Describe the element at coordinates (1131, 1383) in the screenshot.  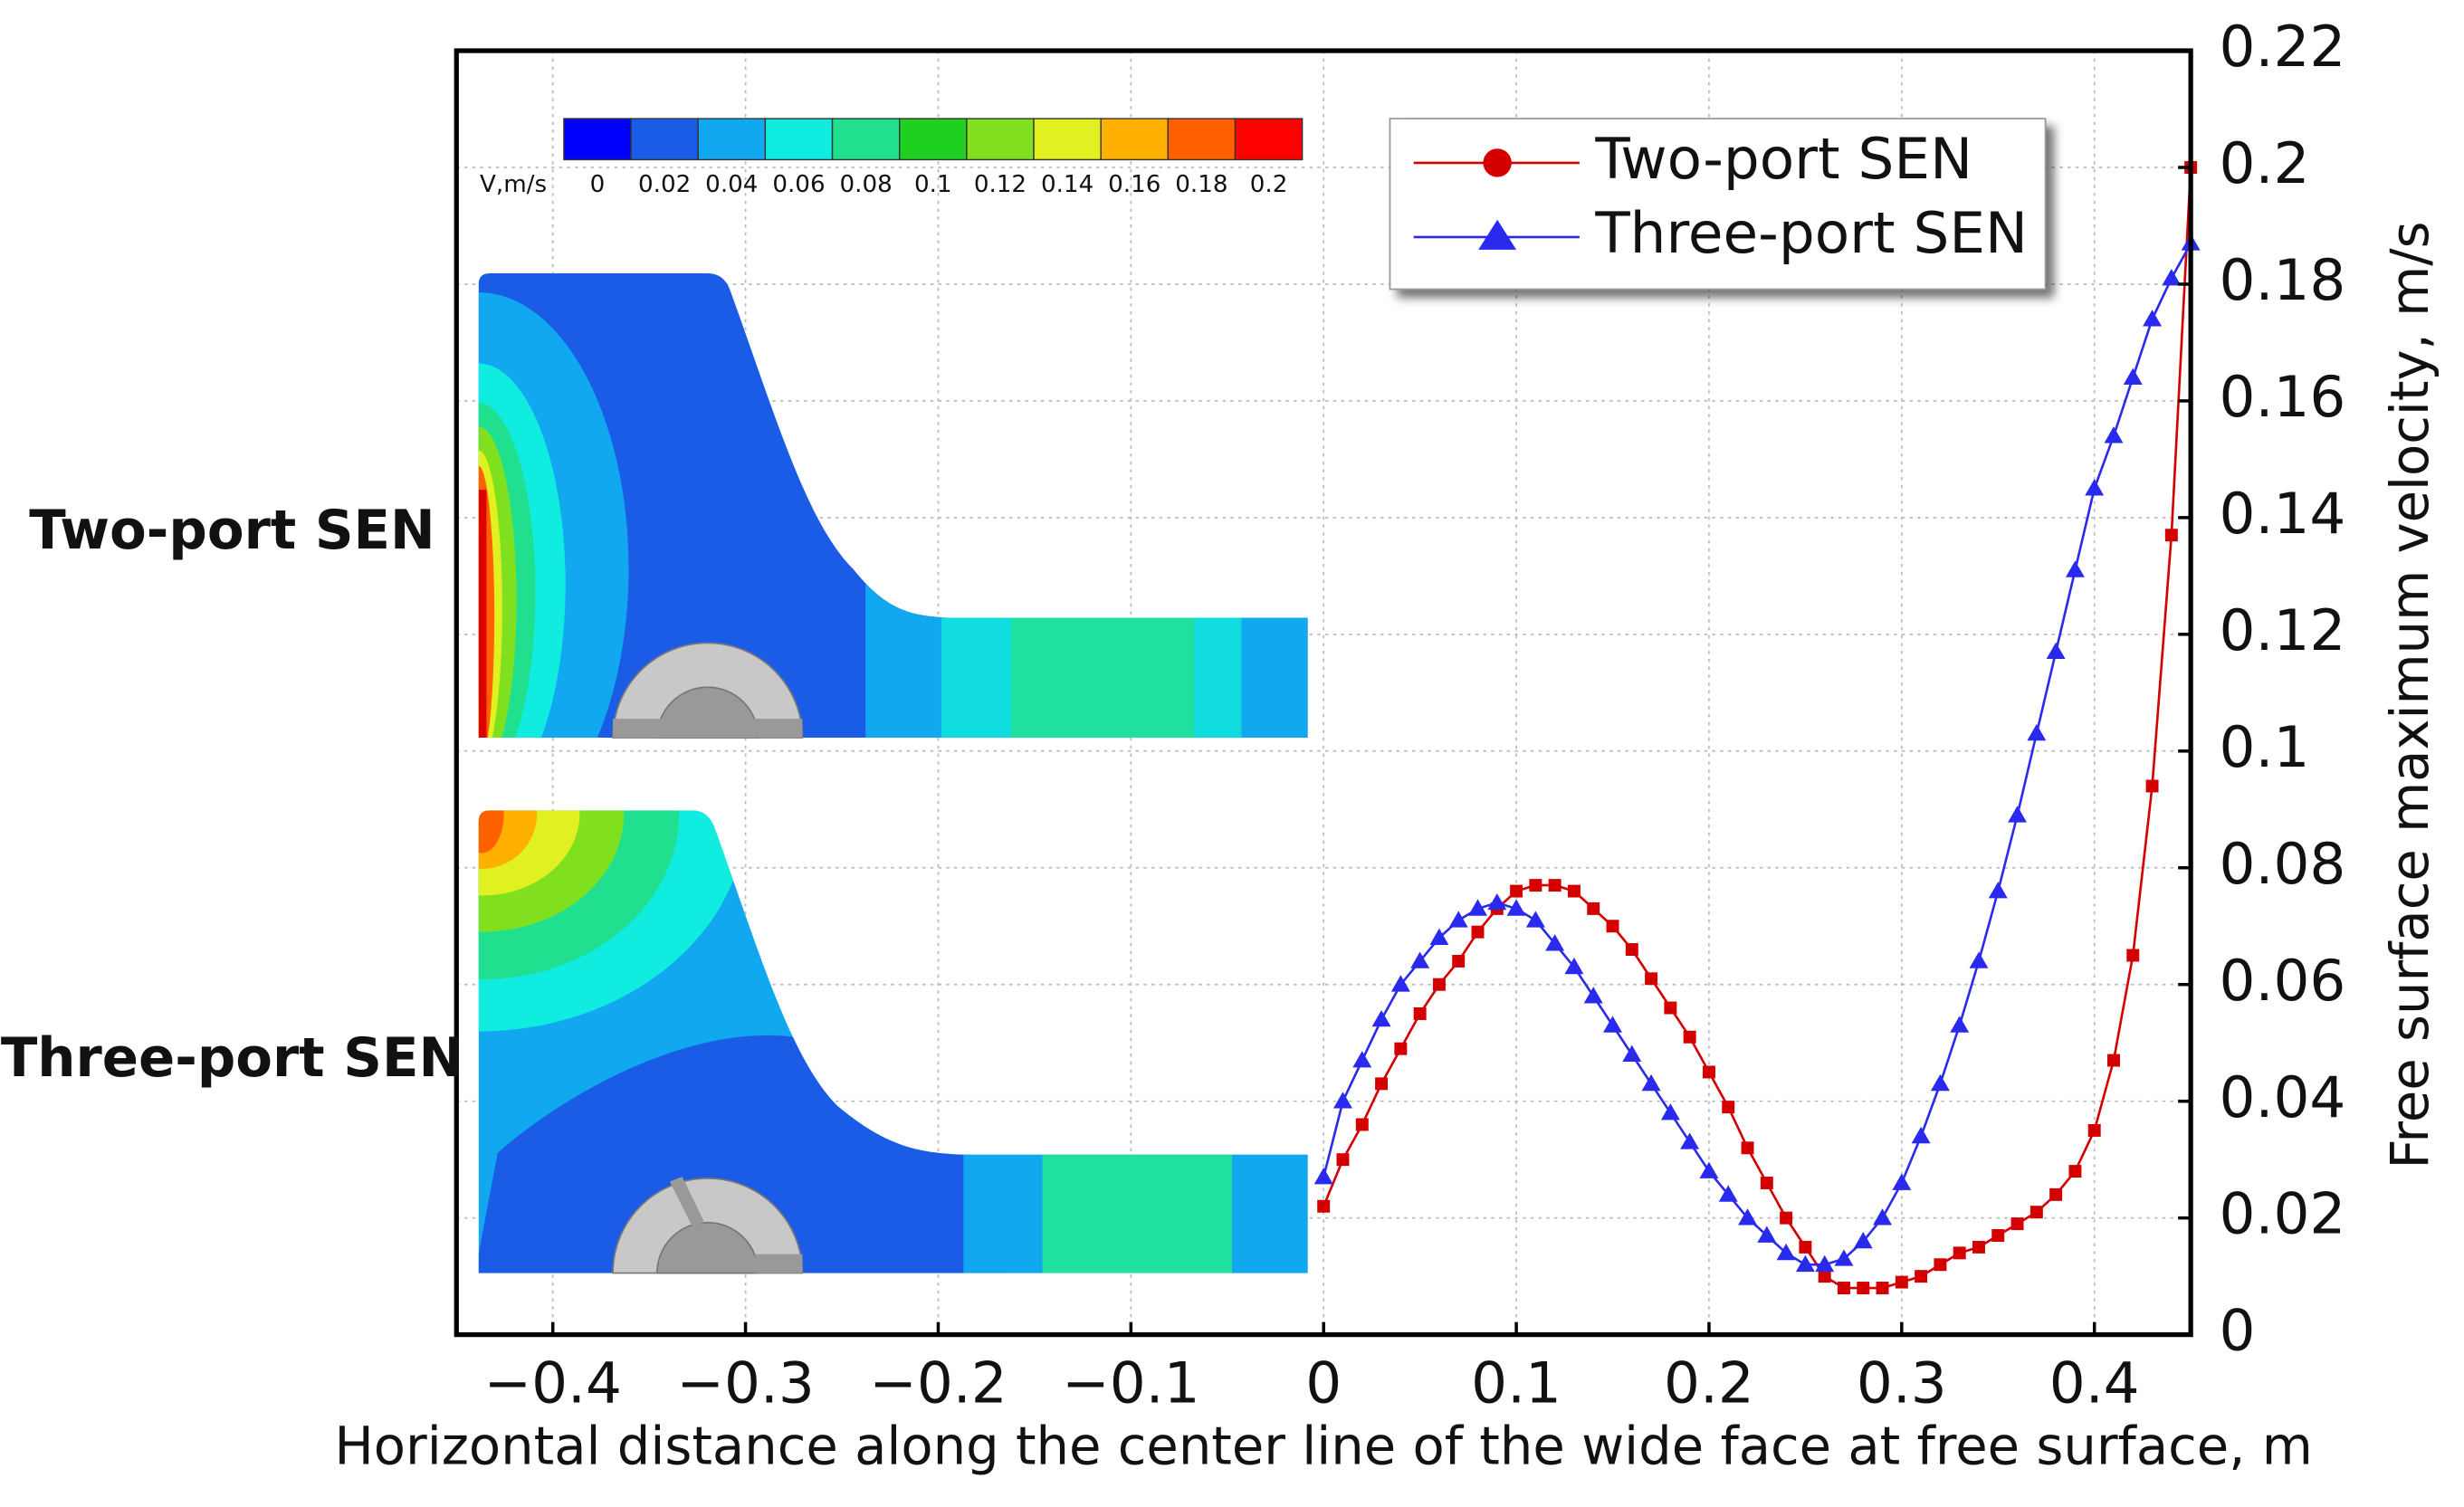
I see `x-tick-label: −0.1` at that location.